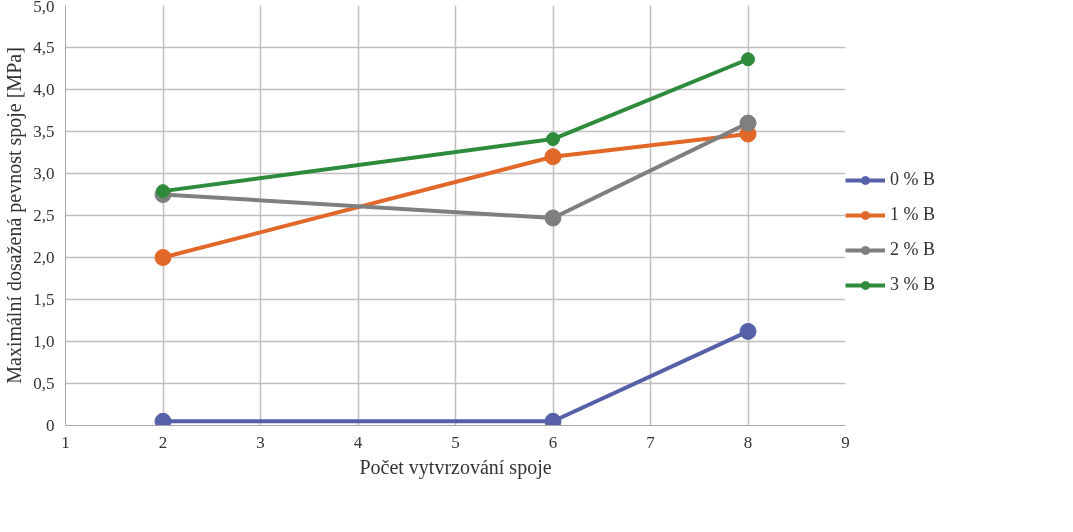 The height and width of the screenshot is (532, 1073). I want to click on y-tick-label: 1,5, so click(44, 299).